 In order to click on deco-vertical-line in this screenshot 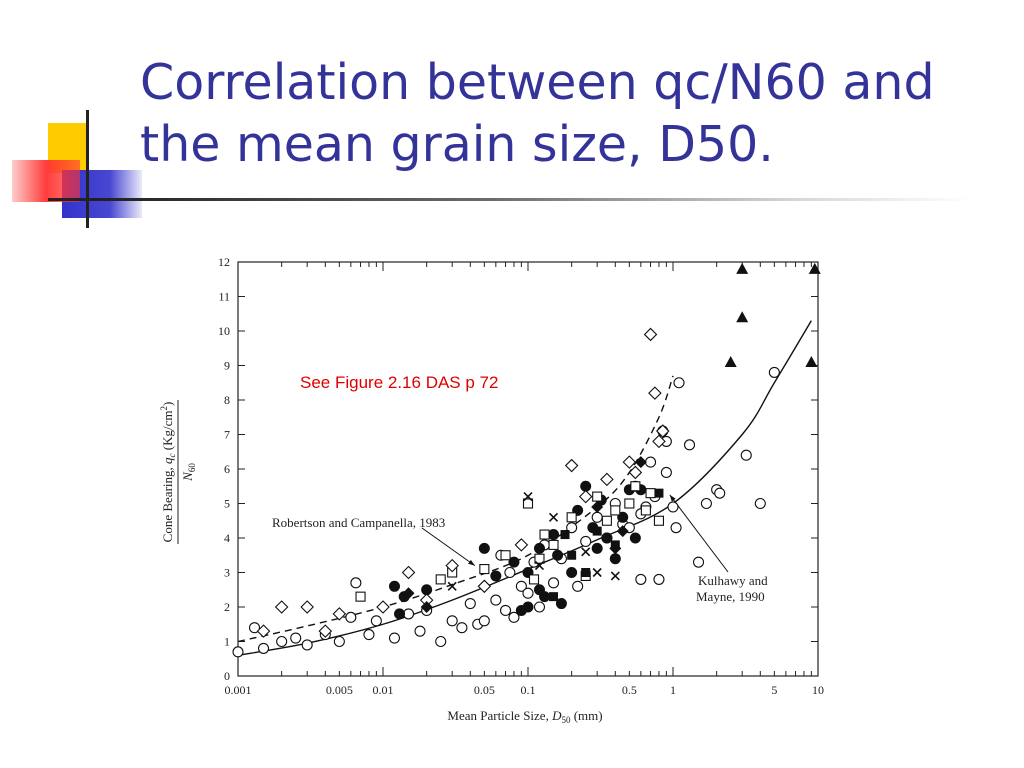, I will do `click(87, 169)`.